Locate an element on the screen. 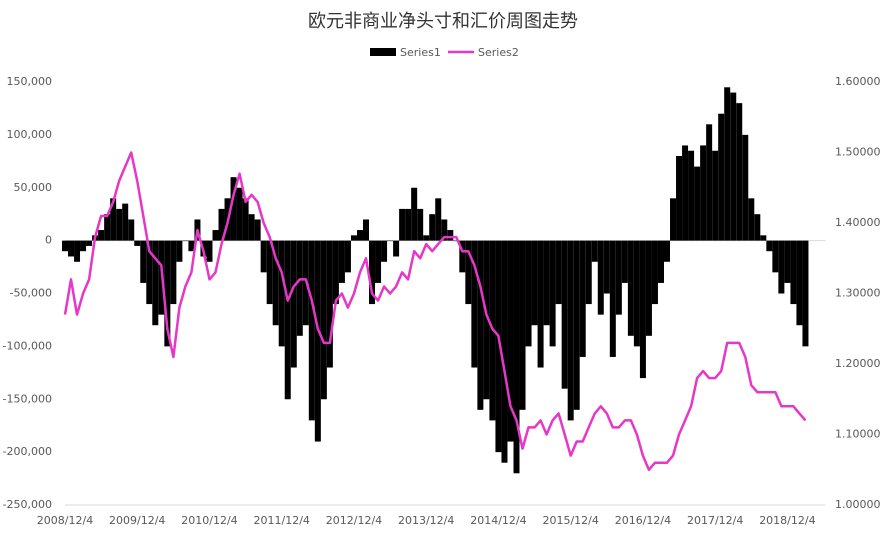 This screenshot has height=539, width=887. y2-tick-label: 1.00000 is located at coordinates (858, 504).